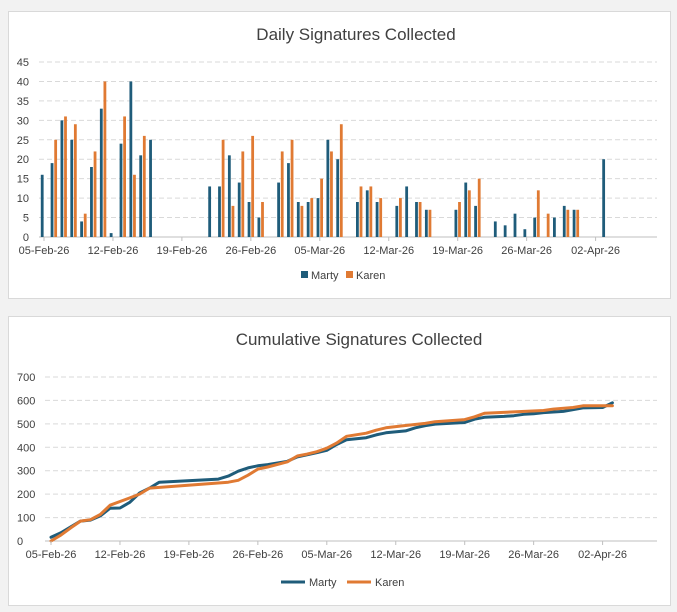 The image size is (677, 612). What do you see at coordinates (26, 378) in the screenshot?
I see `y-tick-label: 700` at bounding box center [26, 378].